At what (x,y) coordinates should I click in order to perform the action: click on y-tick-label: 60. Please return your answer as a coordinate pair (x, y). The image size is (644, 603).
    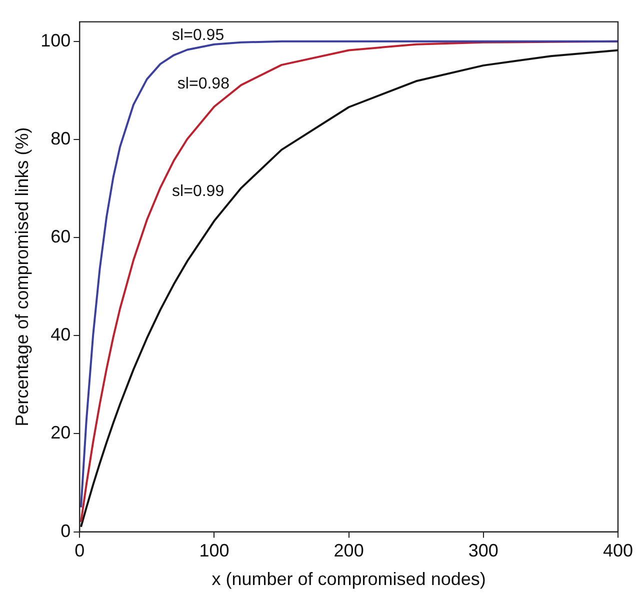
    Looking at the image, I should click on (60, 236).